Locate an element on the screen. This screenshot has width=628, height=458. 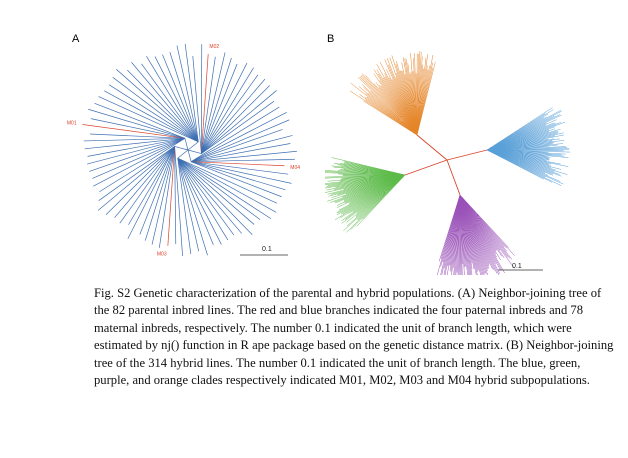
paternal-tip-label: M02 is located at coordinates (214, 47).